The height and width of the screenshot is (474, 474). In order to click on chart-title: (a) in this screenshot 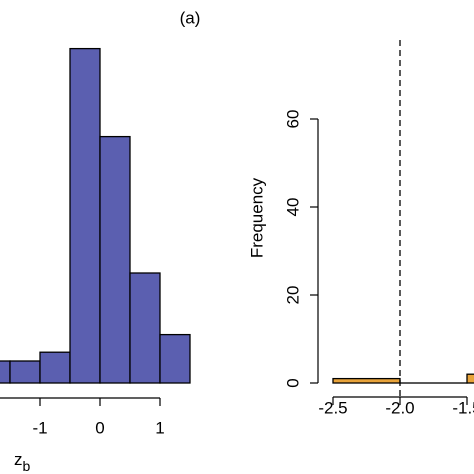, I will do `click(190, 17)`.